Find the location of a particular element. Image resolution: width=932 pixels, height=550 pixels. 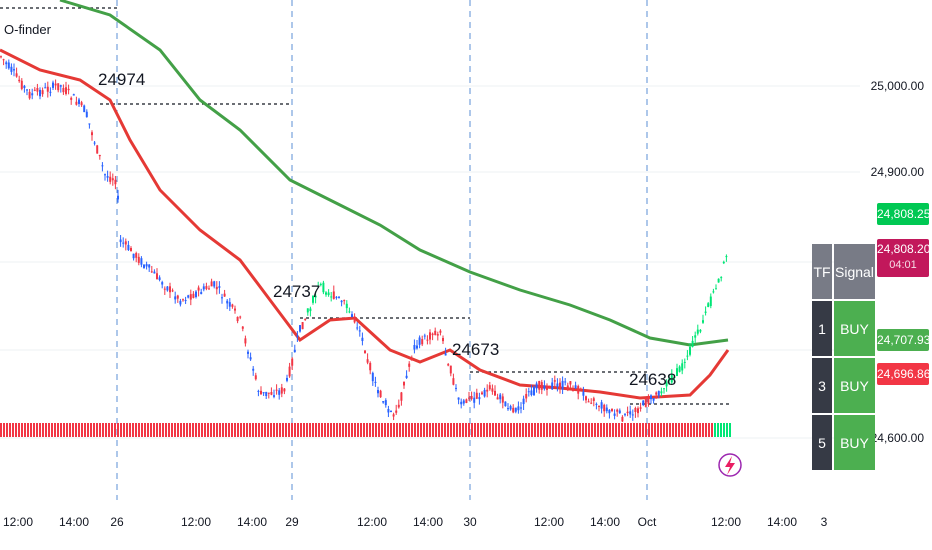

signal-cell: BUY is located at coordinates (854, 442).